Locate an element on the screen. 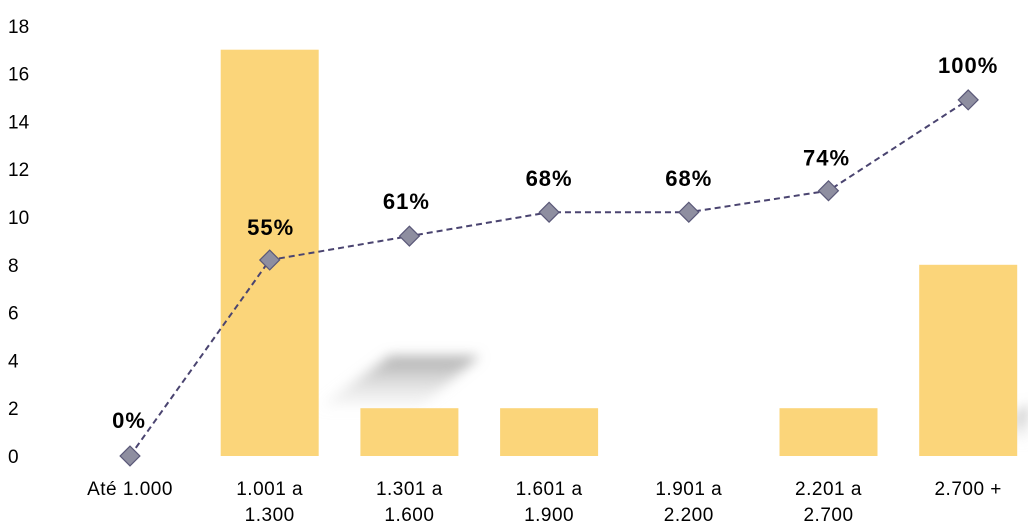  bar-shadow is located at coordinates (399, 381).